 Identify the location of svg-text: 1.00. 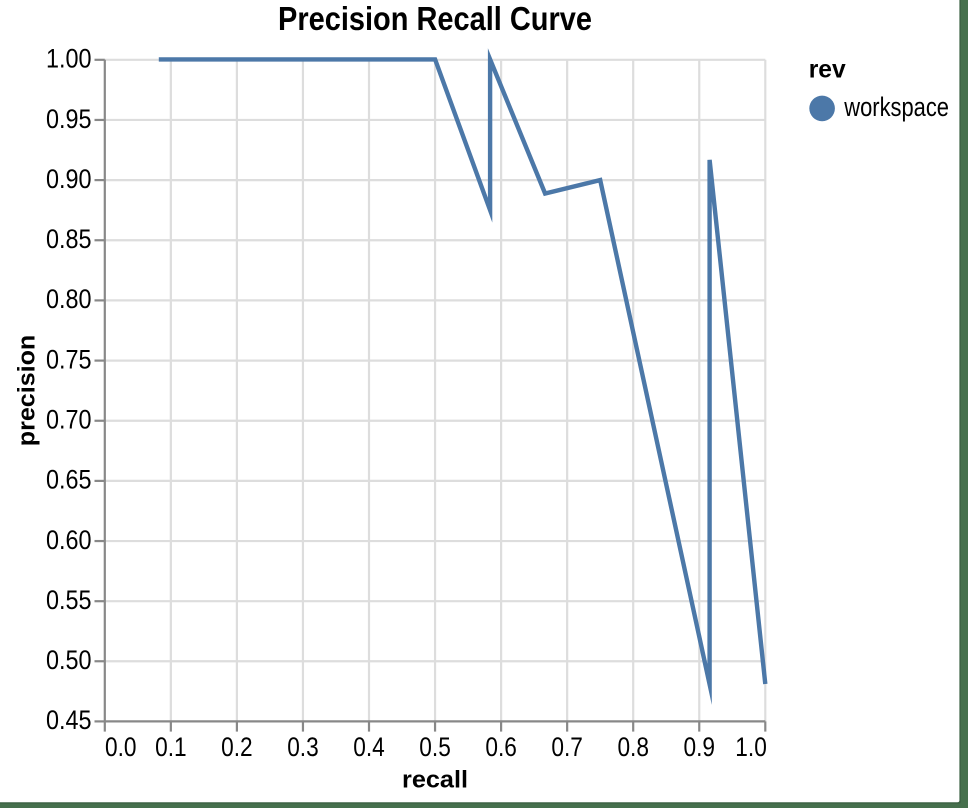
(69, 59).